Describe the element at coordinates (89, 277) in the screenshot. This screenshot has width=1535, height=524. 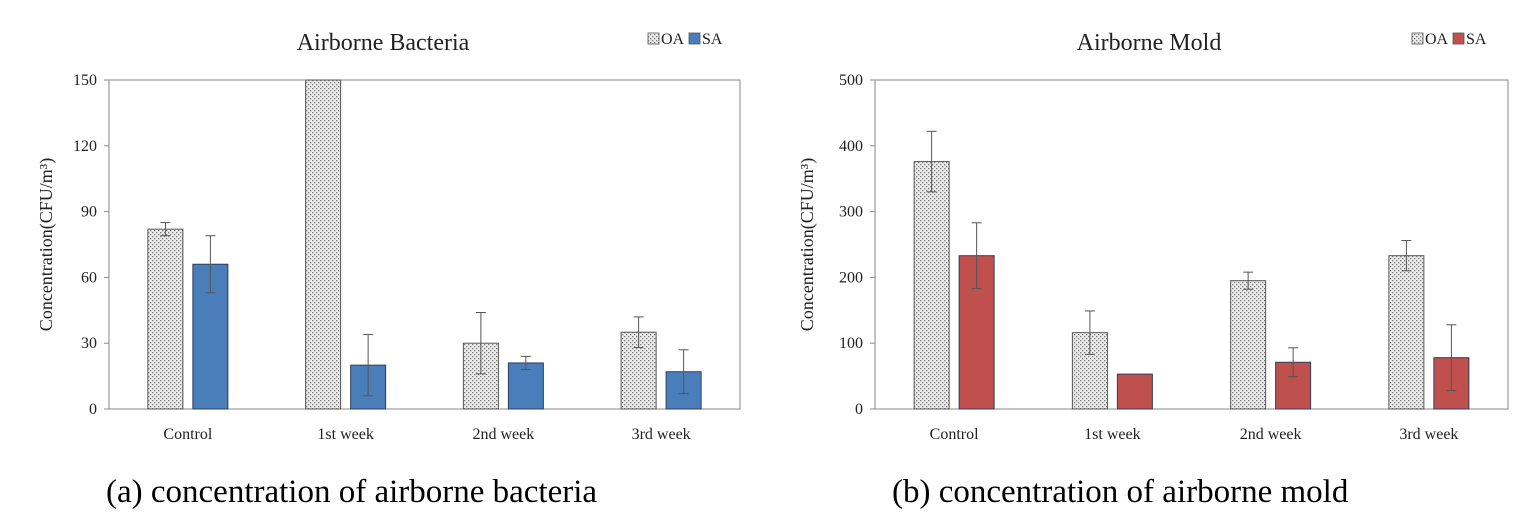
I see `y-tick-label: 60` at that location.